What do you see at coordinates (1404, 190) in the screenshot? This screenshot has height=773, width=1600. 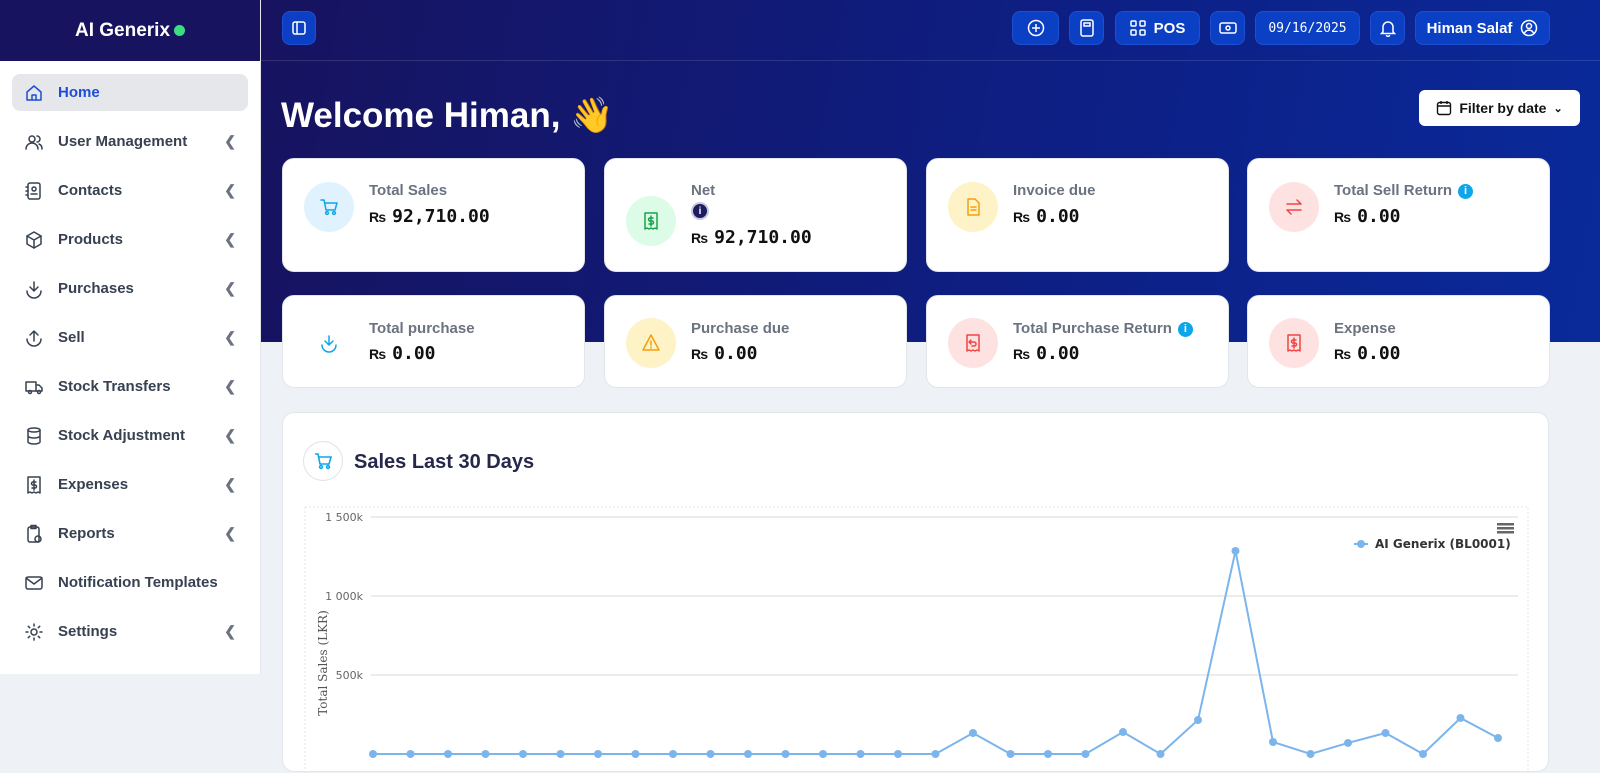 I see `stat-title: Total Sell Return i` at bounding box center [1404, 190].